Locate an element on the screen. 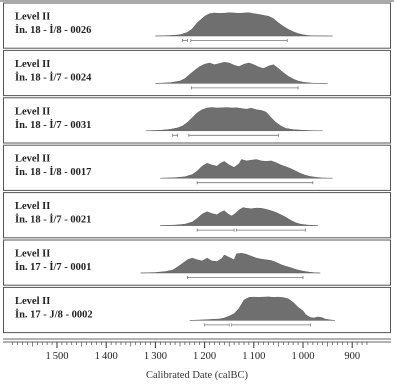  panel-frame is located at coordinates (197, 310).